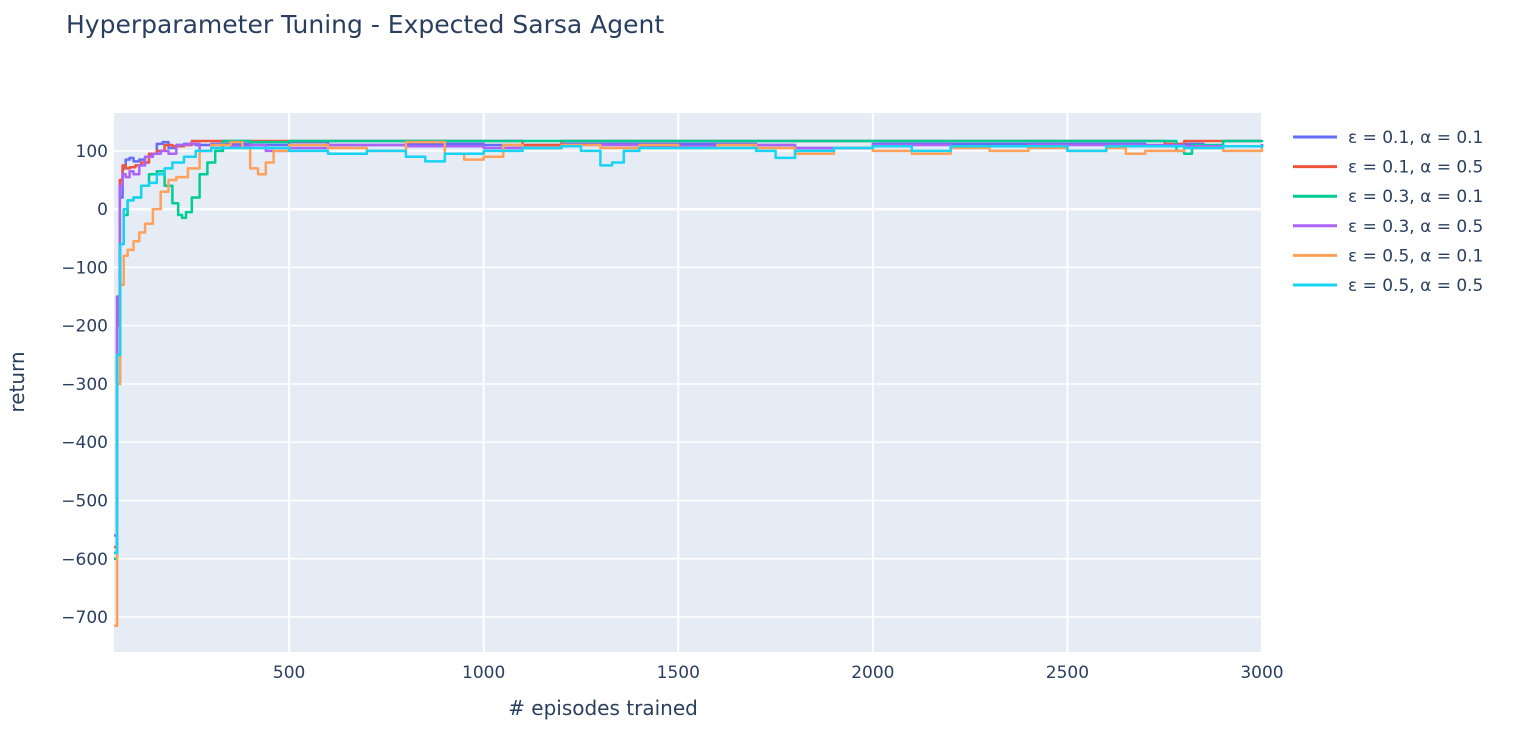 The width and height of the screenshot is (1517, 732). Describe the element at coordinates (84, 560) in the screenshot. I see `y-tick-label: −600` at that location.